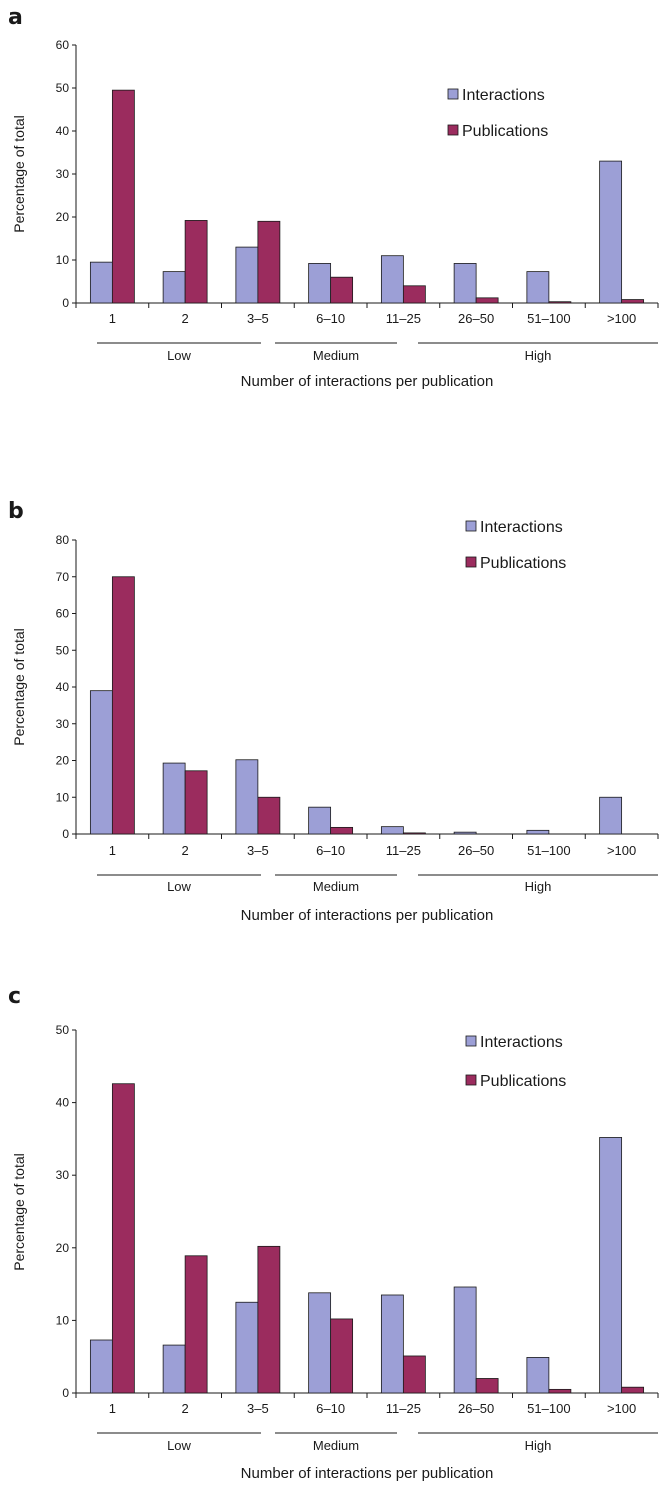 This screenshot has height=1487, width=668. Describe the element at coordinates (16, 511) in the screenshot. I see `panel-label: b` at that location.